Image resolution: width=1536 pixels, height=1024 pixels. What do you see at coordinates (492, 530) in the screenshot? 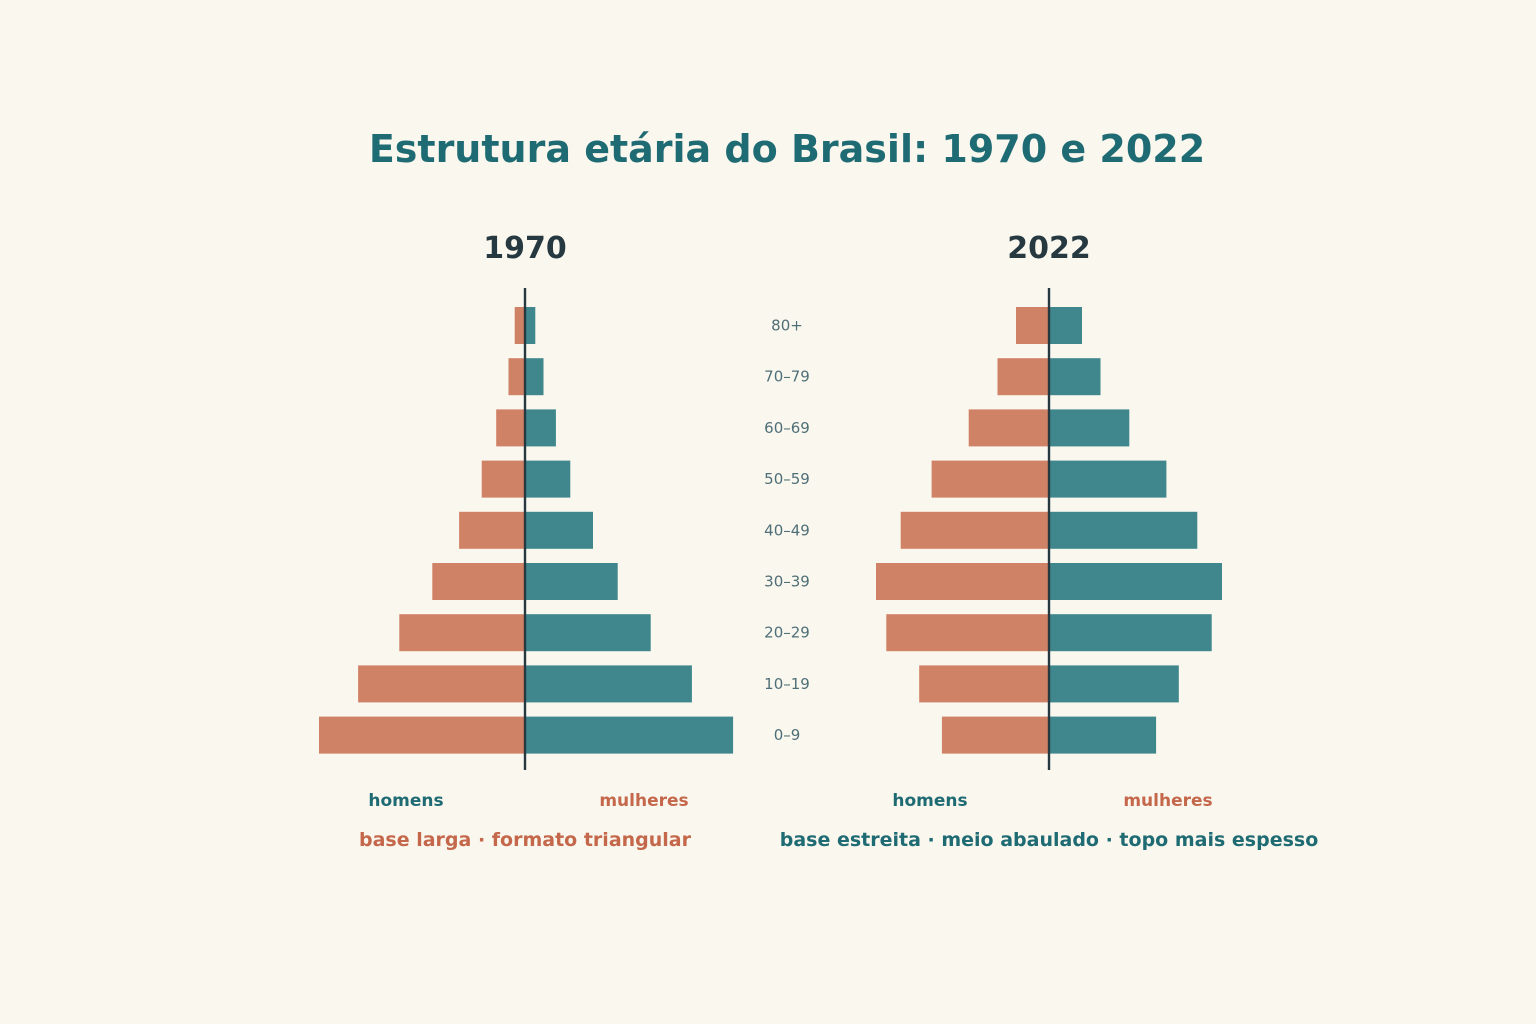
I see `bar-1970-homens-40–49` at bounding box center [492, 530].